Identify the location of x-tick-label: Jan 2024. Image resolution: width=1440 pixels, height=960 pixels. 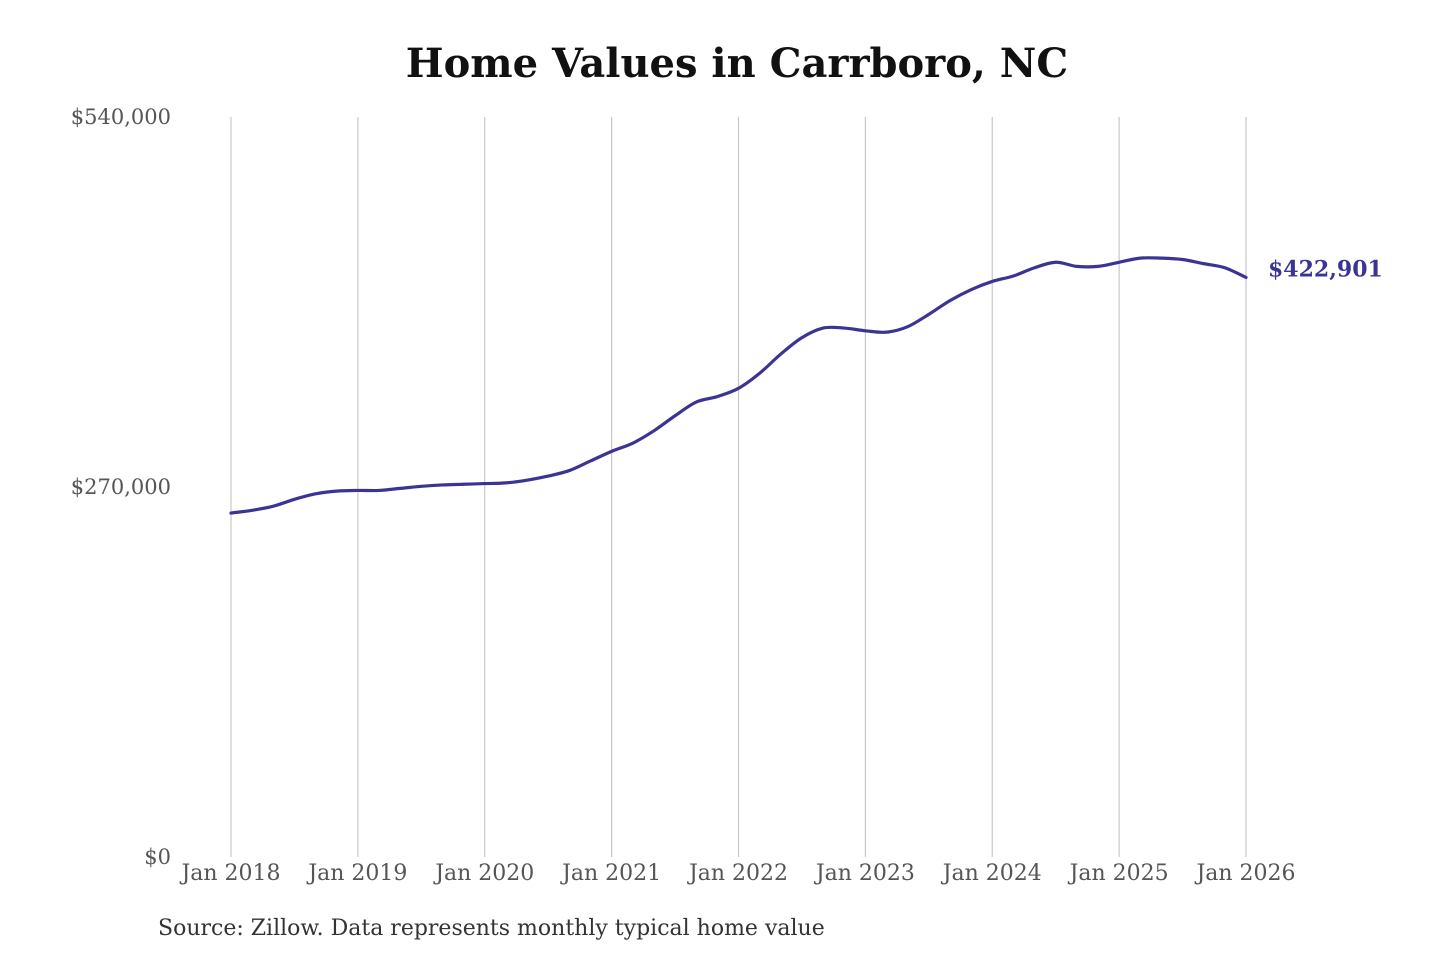
(991, 873).